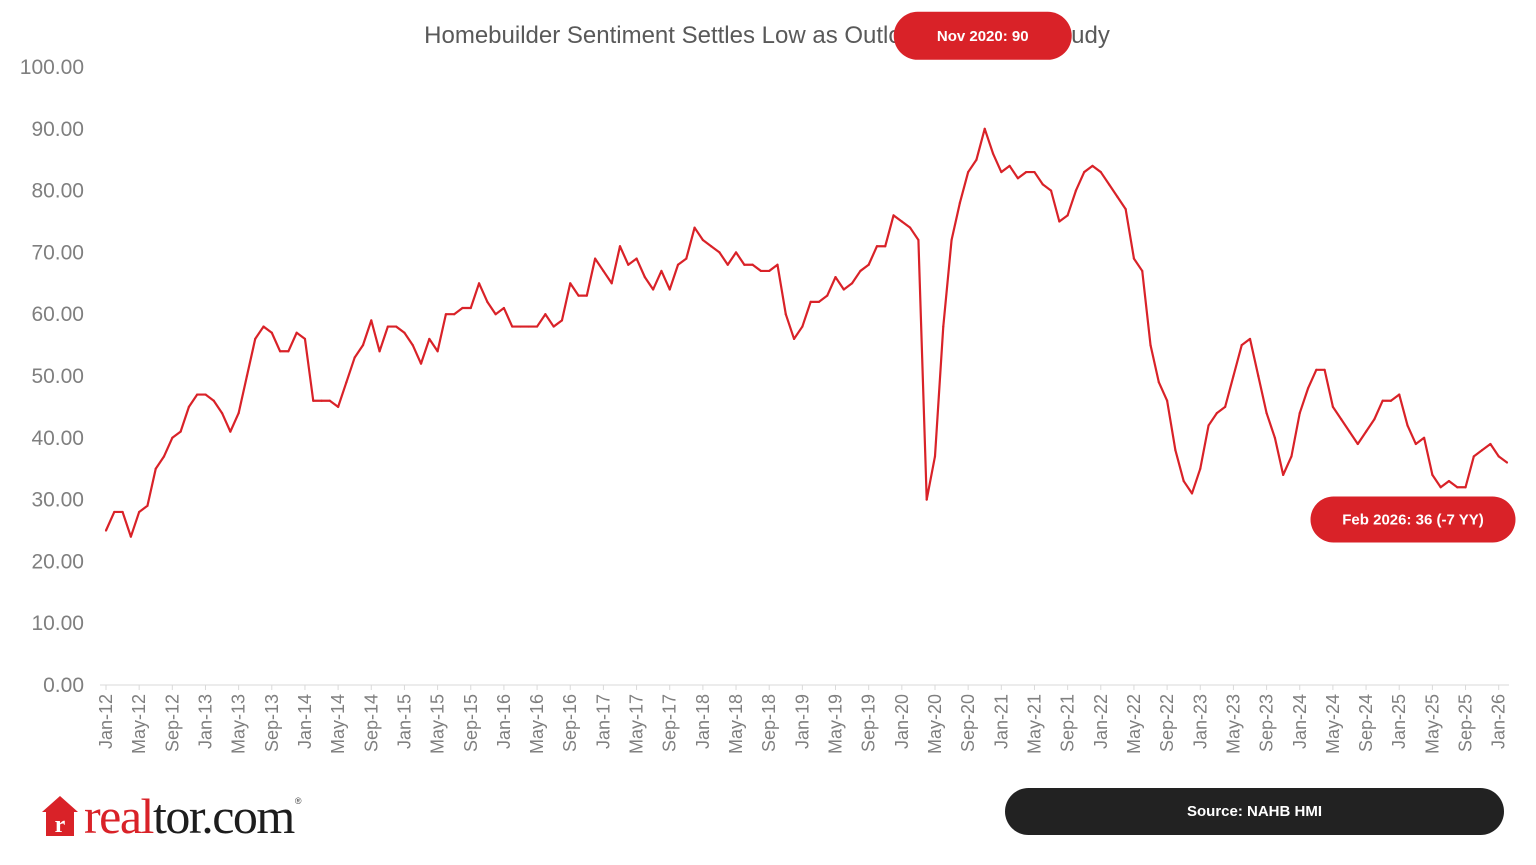 The image size is (1536, 865). I want to click on x-tick-label: Jan-19, so click(802, 721).